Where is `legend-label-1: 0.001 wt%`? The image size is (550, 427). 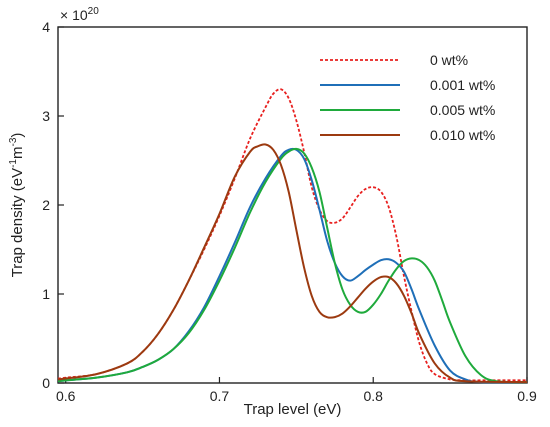
legend-label-1: 0.001 wt% is located at coordinates (462, 85).